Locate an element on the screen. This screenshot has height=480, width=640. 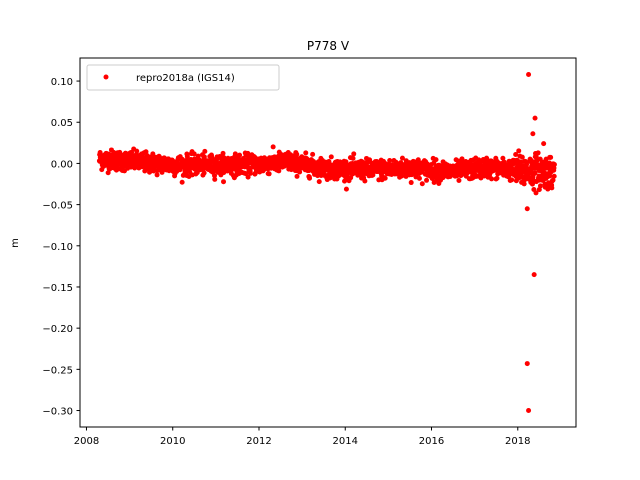
x-tick-label: 2014 is located at coordinates (345, 441).